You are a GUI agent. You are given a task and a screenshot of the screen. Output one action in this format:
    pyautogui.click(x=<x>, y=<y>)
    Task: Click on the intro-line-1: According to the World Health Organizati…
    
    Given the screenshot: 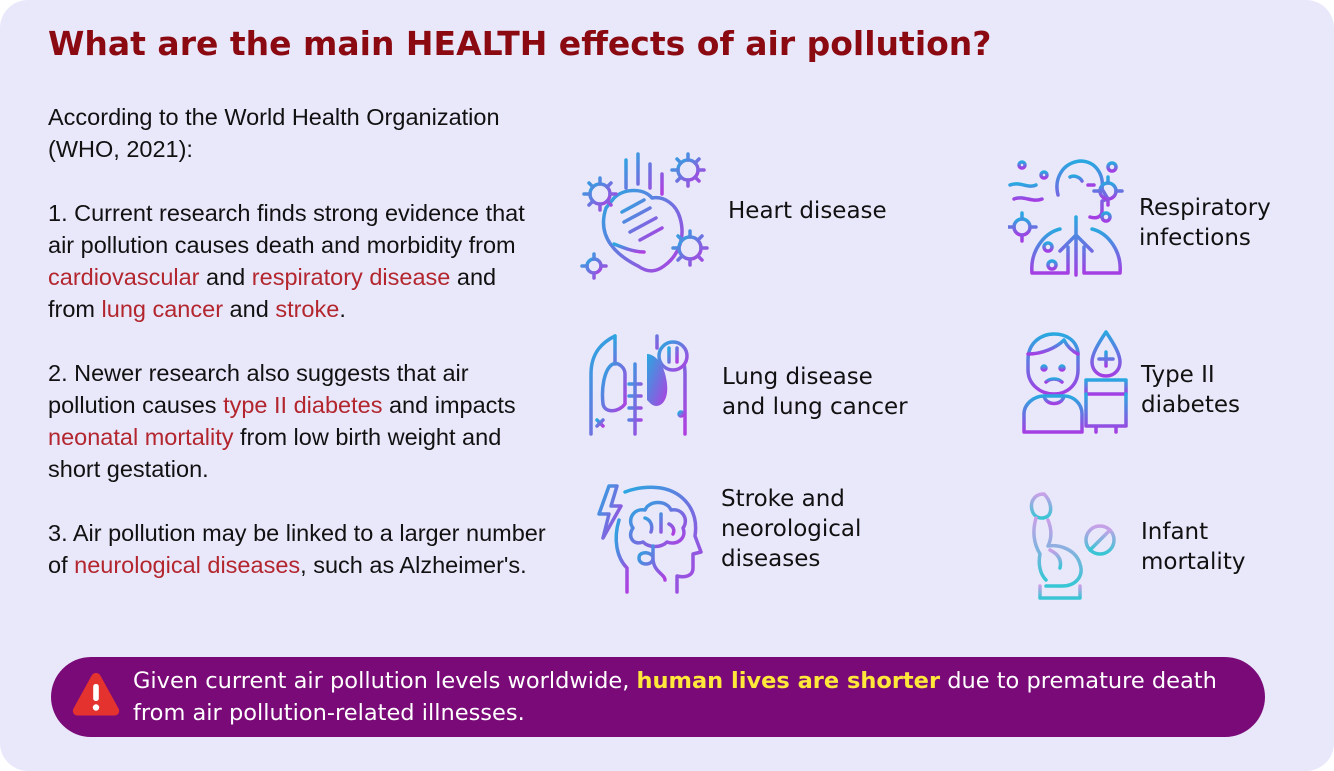 What is the action you would take?
    pyautogui.click(x=274, y=117)
    